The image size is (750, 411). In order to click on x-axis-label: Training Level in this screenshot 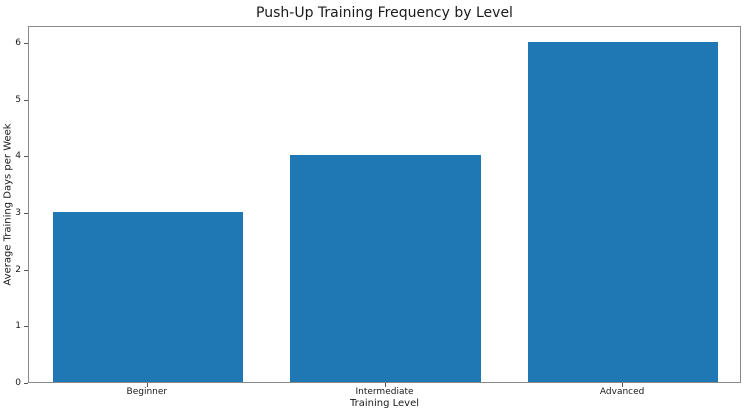, I will do `click(384, 403)`.